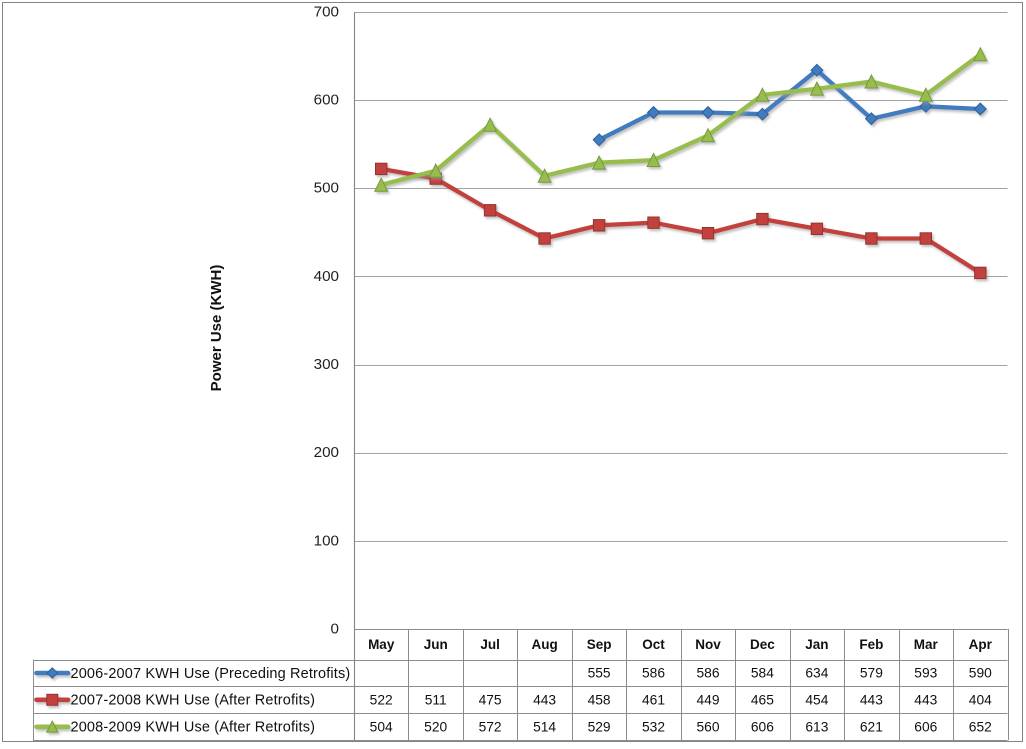 The height and width of the screenshot is (749, 1026). Describe the element at coordinates (599, 700) in the screenshot. I see `svg-text: 458` at that location.